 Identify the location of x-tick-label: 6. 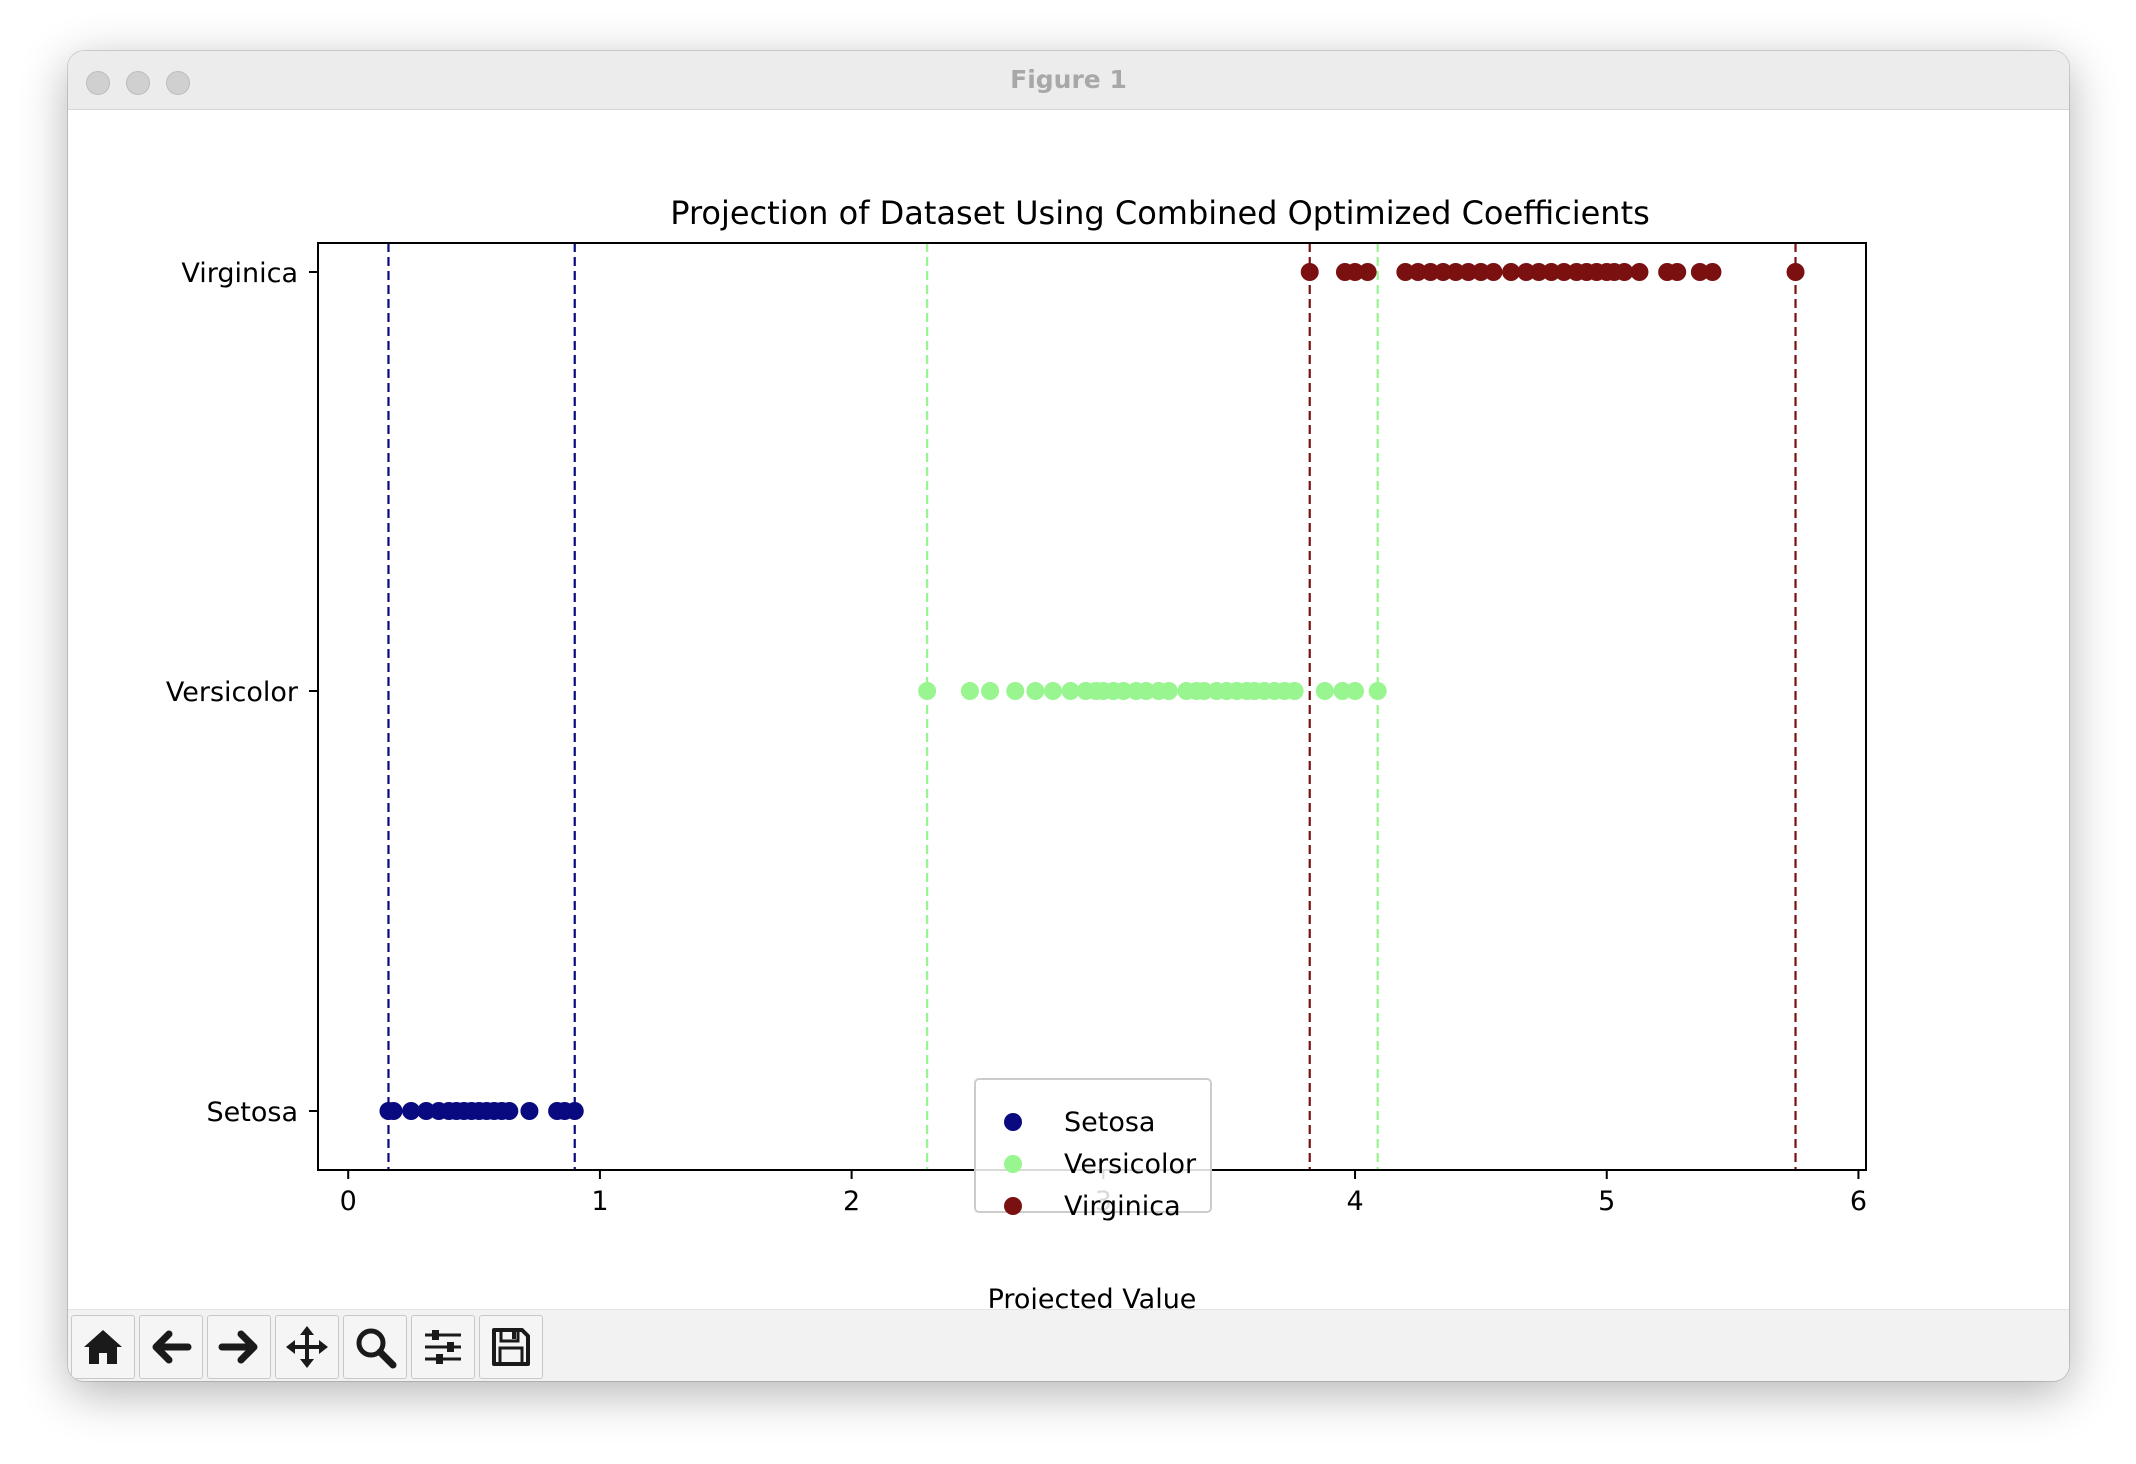
(1858, 1201).